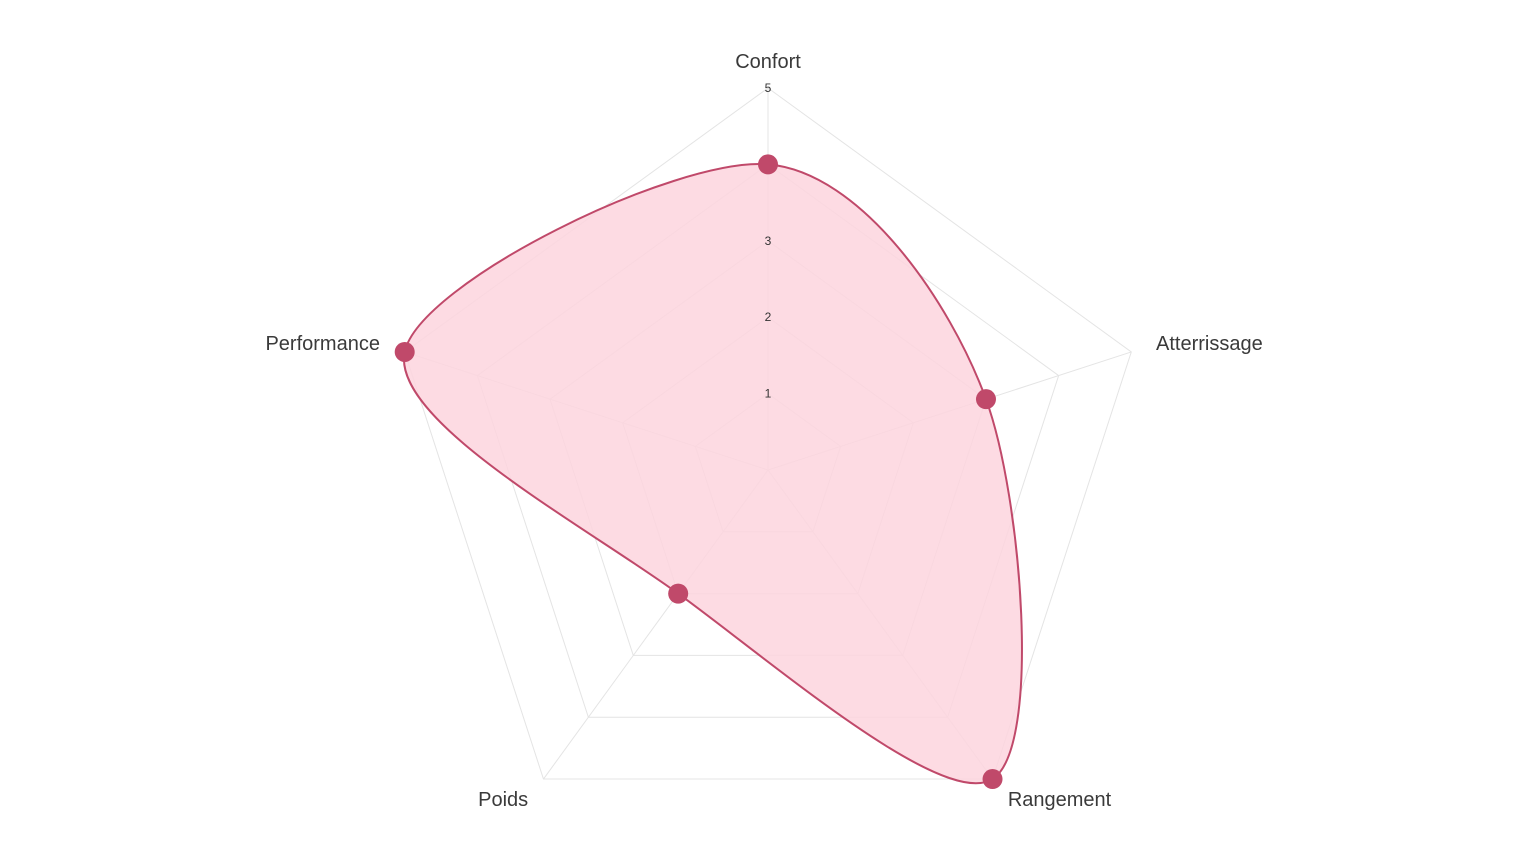 The height and width of the screenshot is (864, 1536). I want to click on axis-label-performance: Performance, so click(322, 344).